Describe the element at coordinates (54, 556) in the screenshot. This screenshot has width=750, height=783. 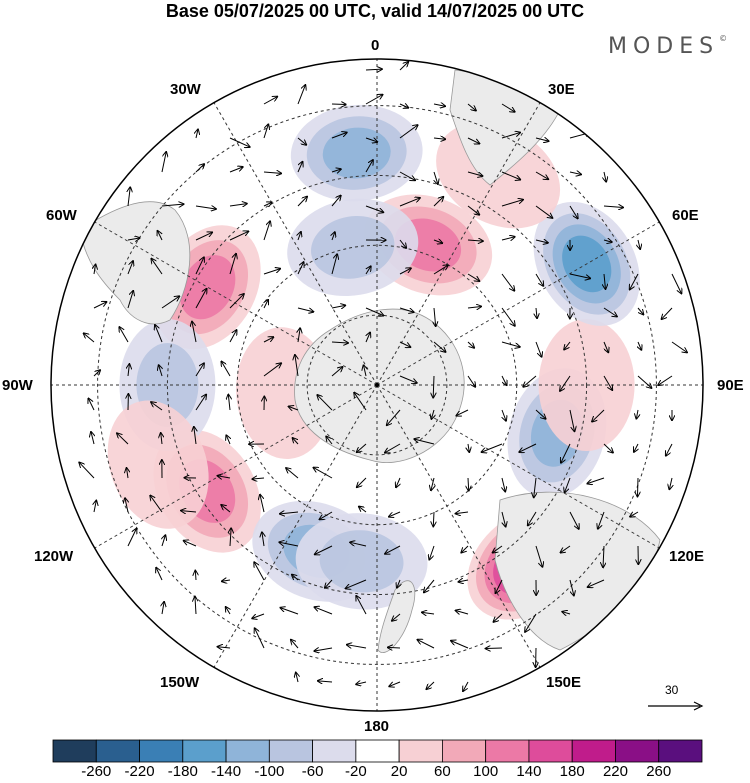
I see `label-120w: 120W` at that location.